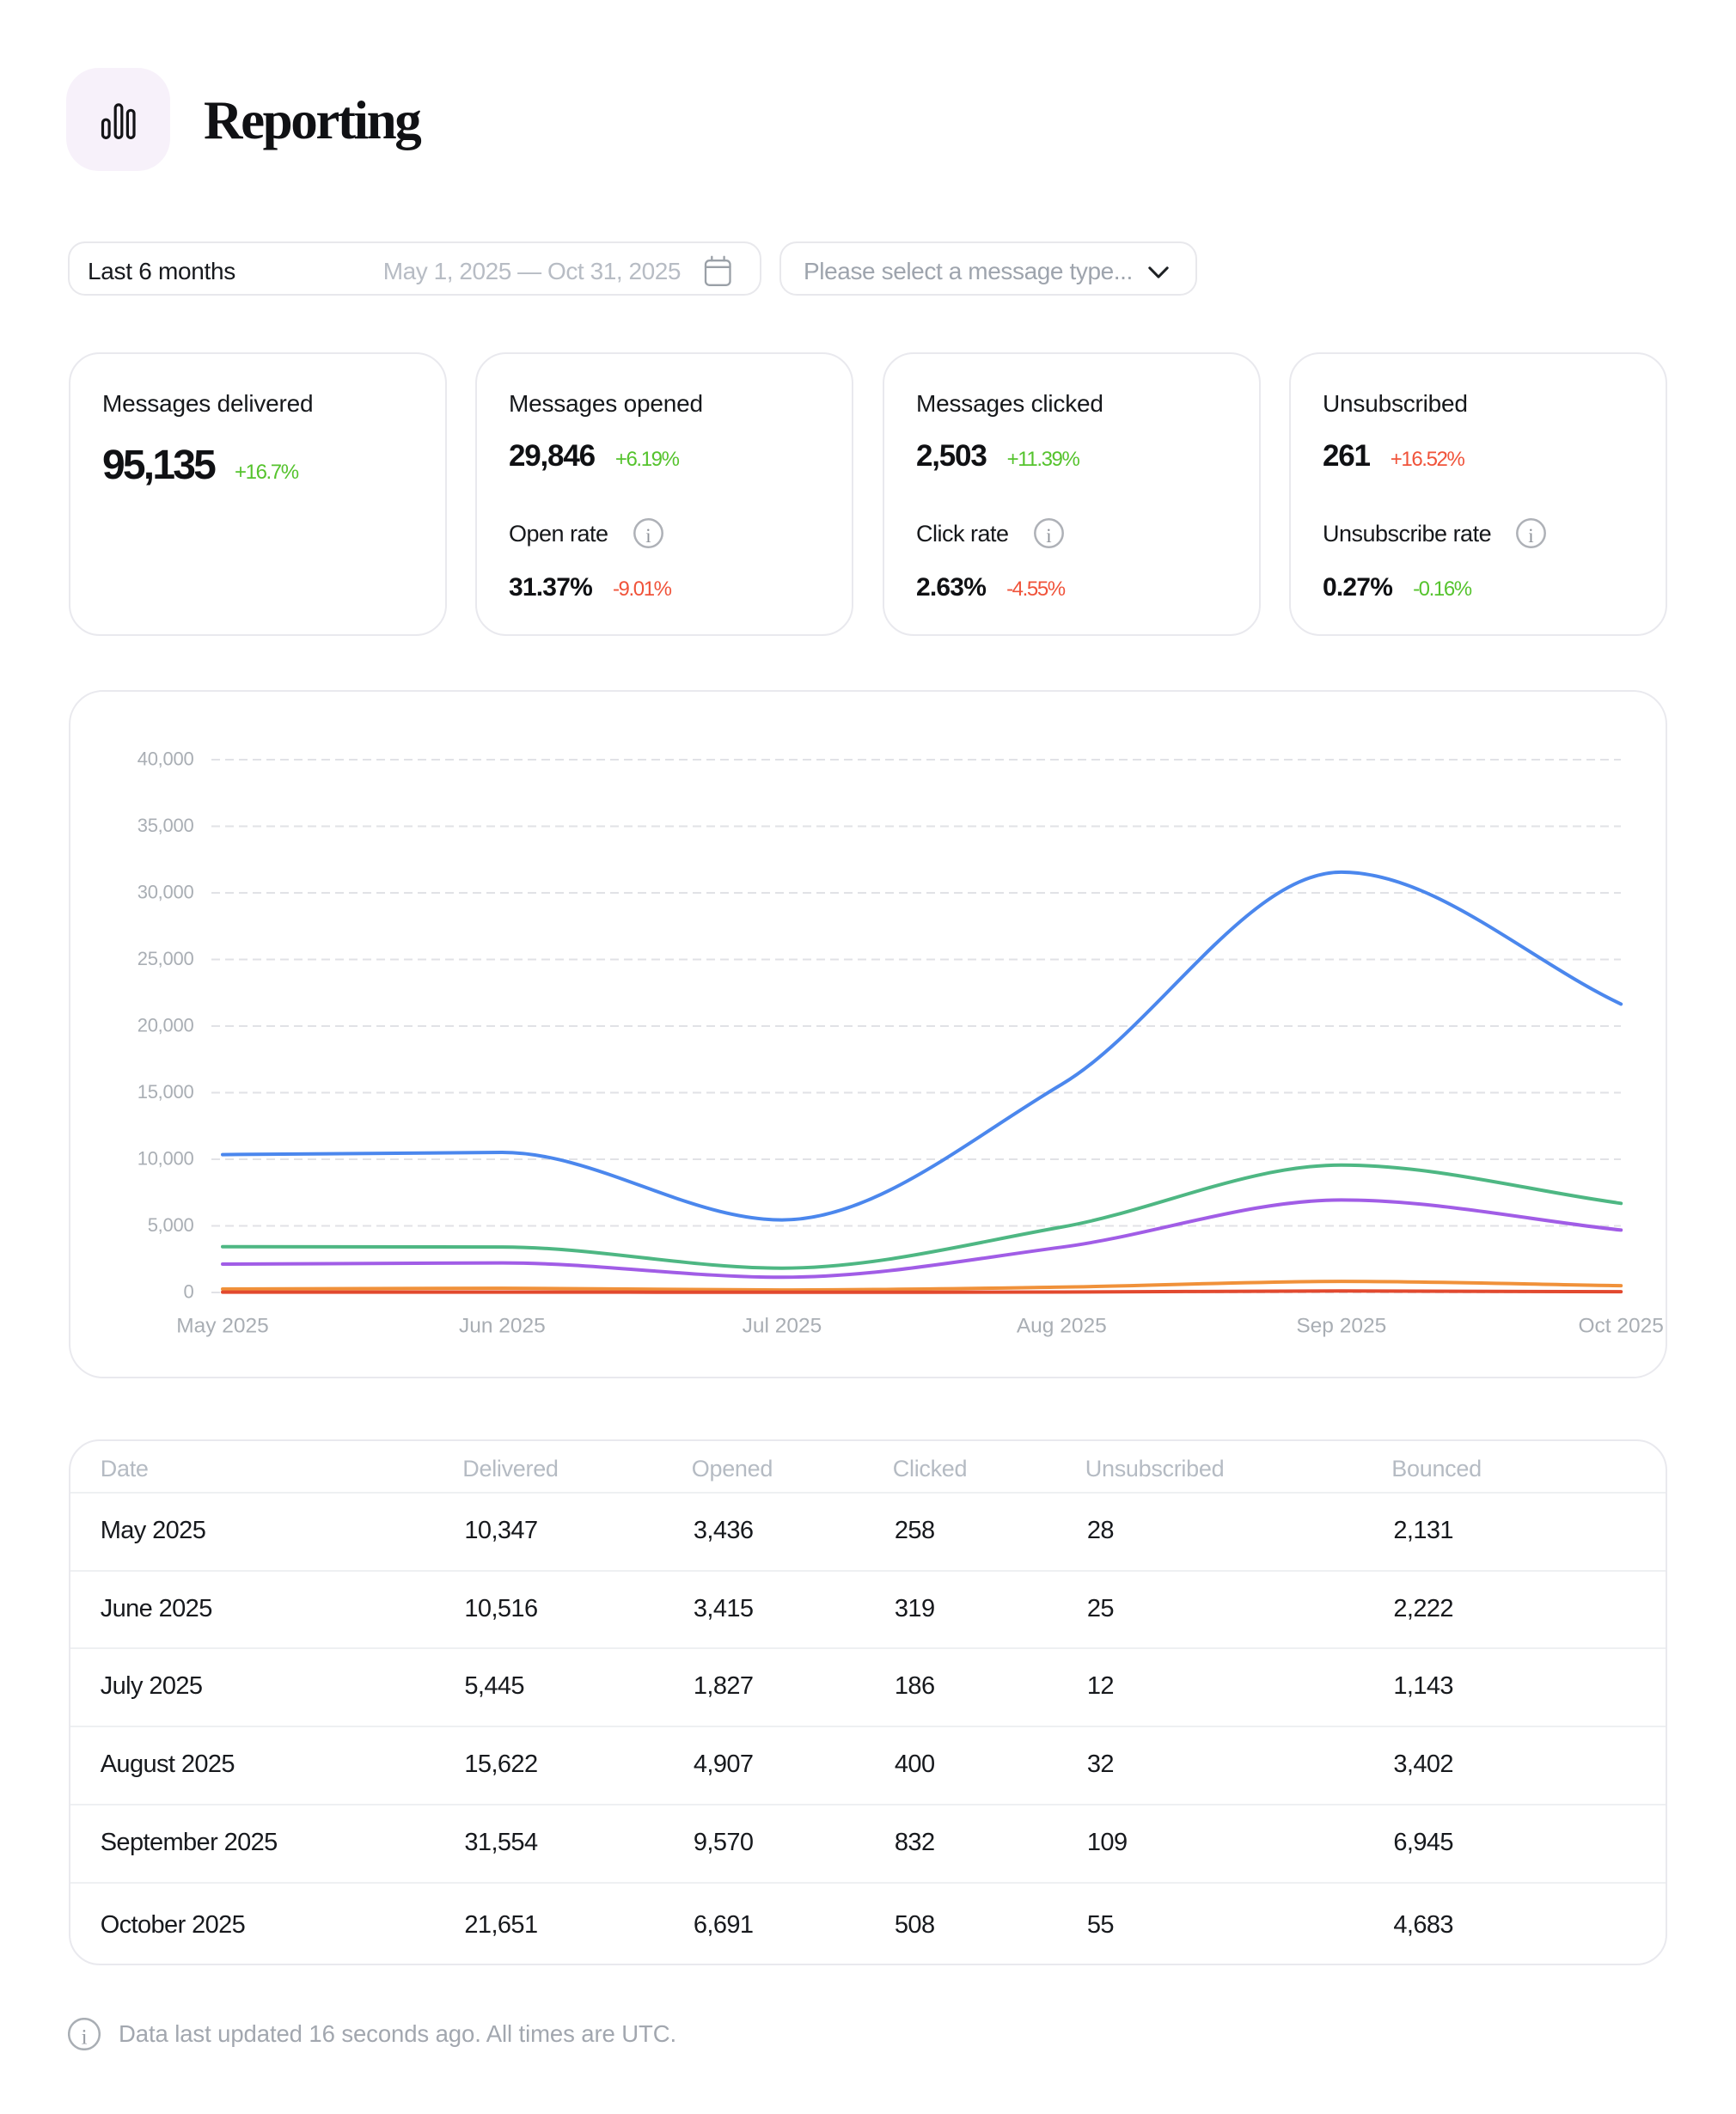 The height and width of the screenshot is (2114, 1736). What do you see at coordinates (171, 1225) in the screenshot?
I see `svg-text: 5,000` at bounding box center [171, 1225].